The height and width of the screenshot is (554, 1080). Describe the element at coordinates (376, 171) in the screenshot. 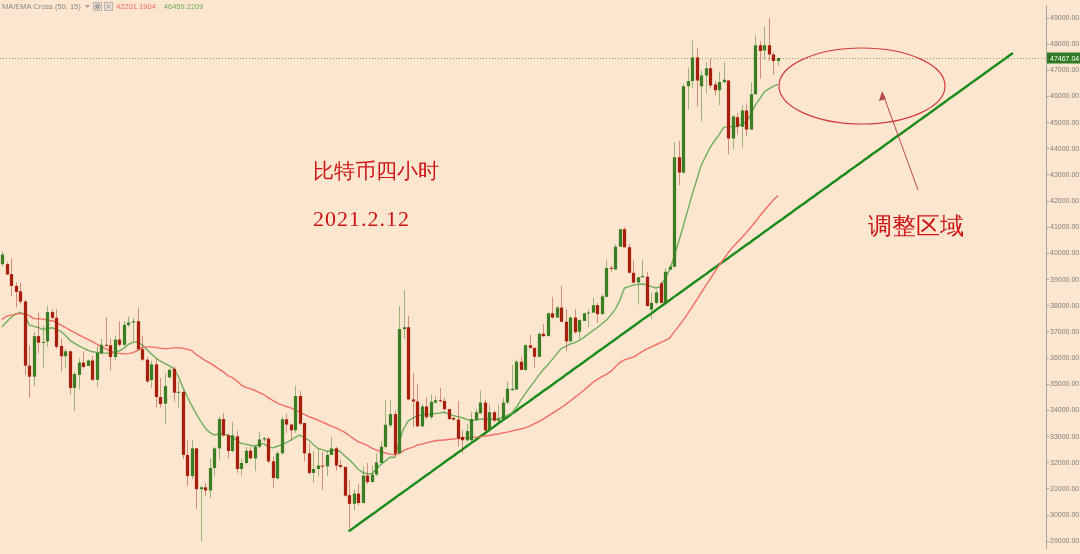

I see `text: 比特币四小时` at that location.